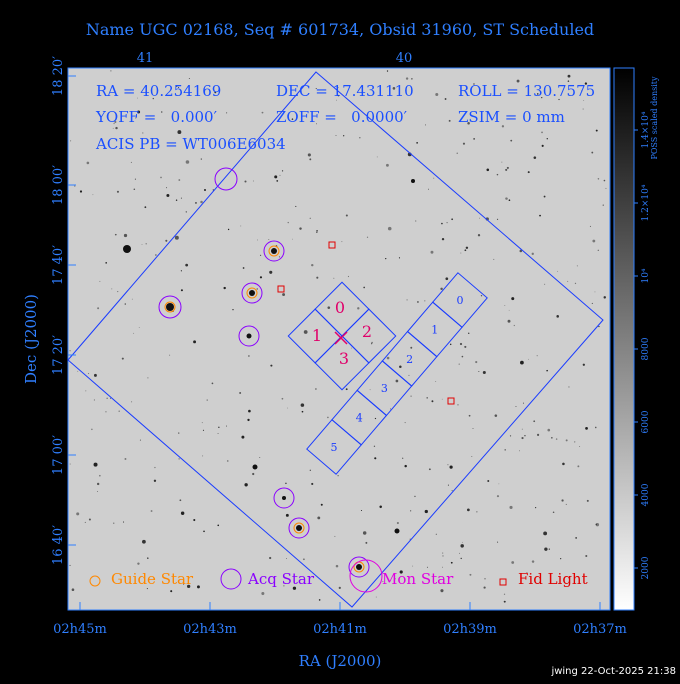  What do you see at coordinates (226, 179) in the screenshot?
I see `acq-star` at bounding box center [226, 179].